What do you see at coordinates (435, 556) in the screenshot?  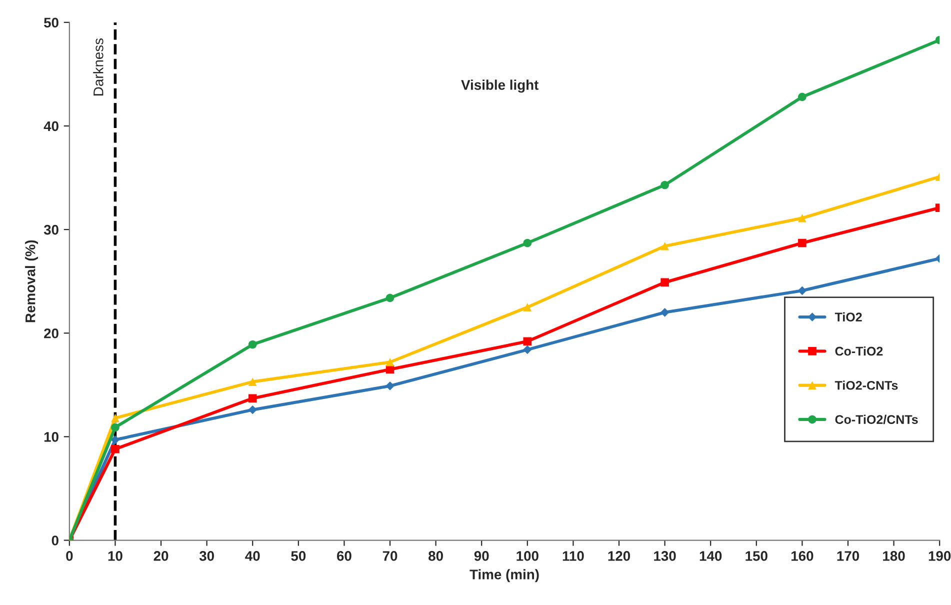 I see `x-tick-label: 80` at bounding box center [435, 556].